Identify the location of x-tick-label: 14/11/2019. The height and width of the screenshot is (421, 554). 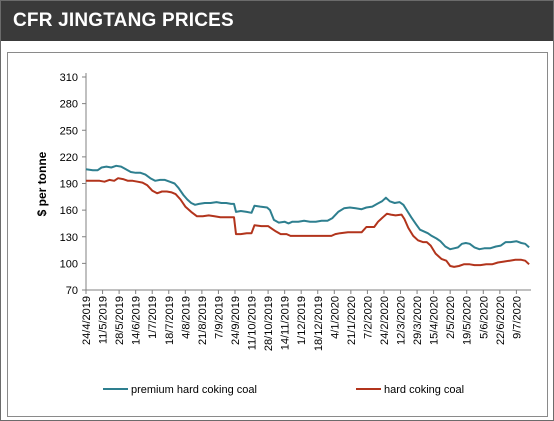
(286, 323).